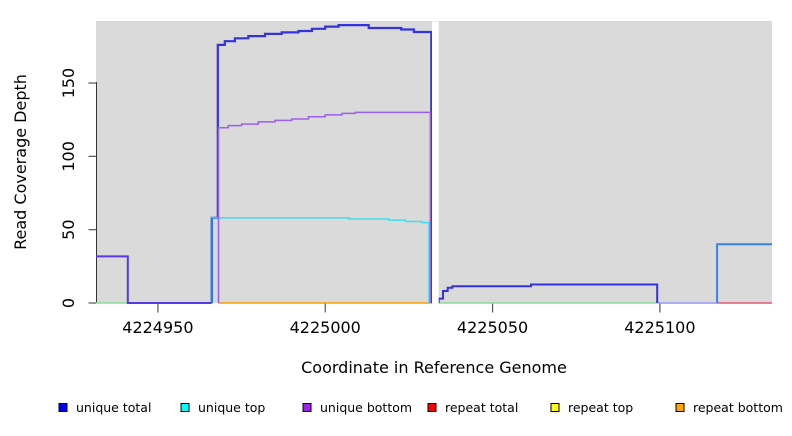 This screenshot has height=436, width=792. I want to click on y-tick-label: 150, so click(68, 83).